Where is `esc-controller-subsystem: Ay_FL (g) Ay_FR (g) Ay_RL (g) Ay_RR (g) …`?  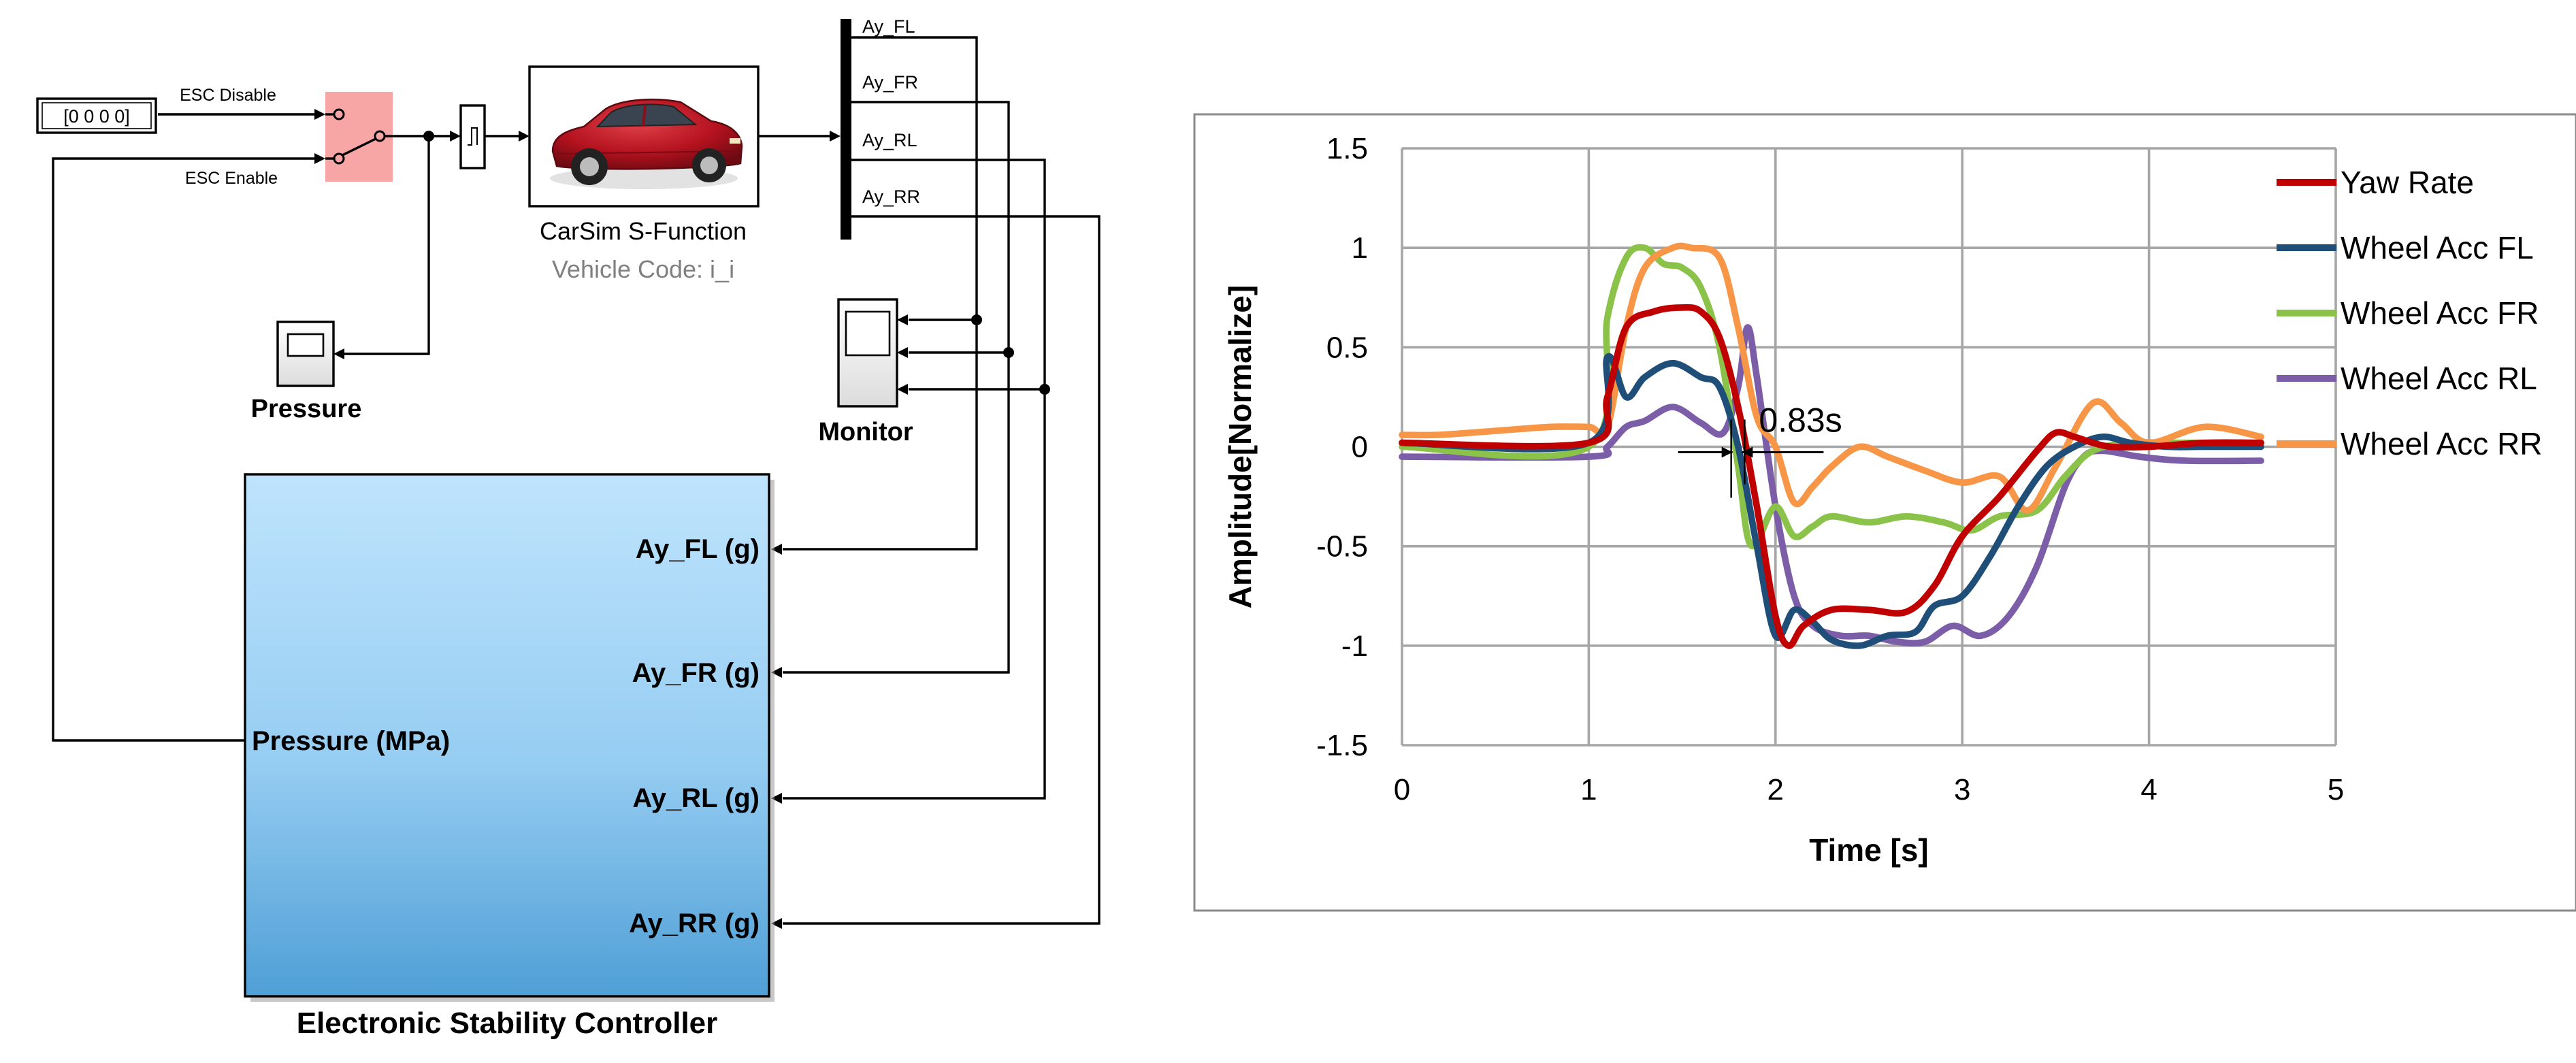
esc-controller-subsystem: Ay_FL (g) Ay_FR (g) Ay_RL (g) Ay_RR (g) … is located at coordinates (510, 737).